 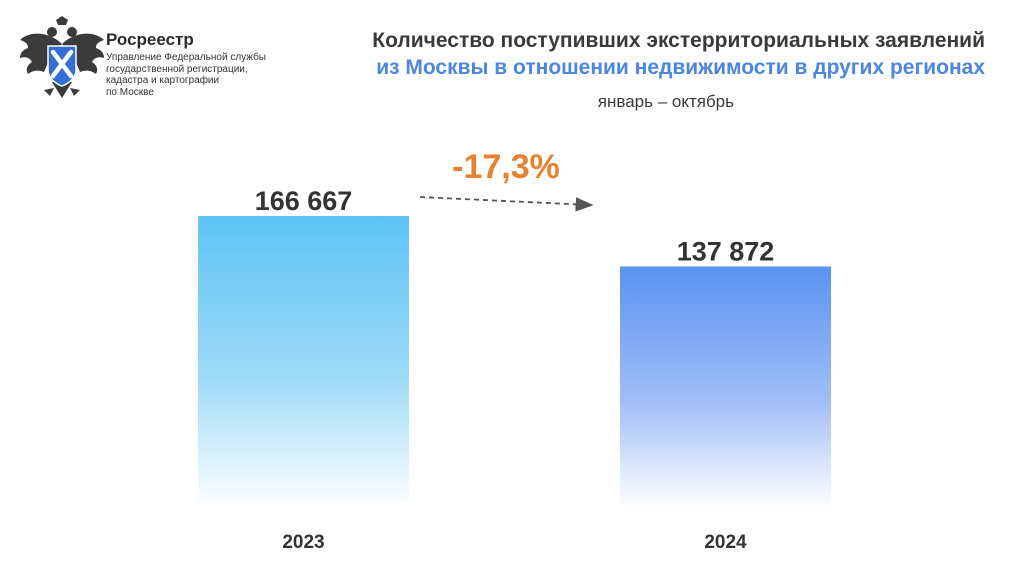 I want to click on change-arrow, so click(x=506, y=204).